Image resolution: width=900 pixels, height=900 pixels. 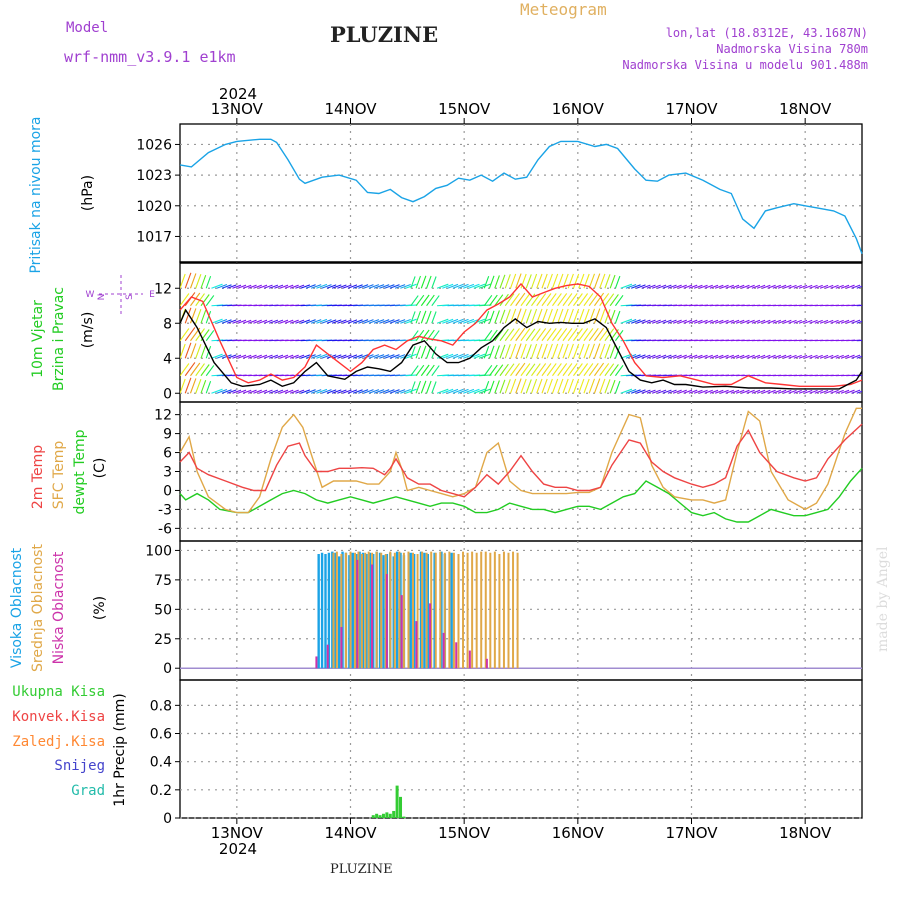 What do you see at coordinates (154, 237) in the screenshot?
I see `ytick-label-pressure: 1017` at bounding box center [154, 237].